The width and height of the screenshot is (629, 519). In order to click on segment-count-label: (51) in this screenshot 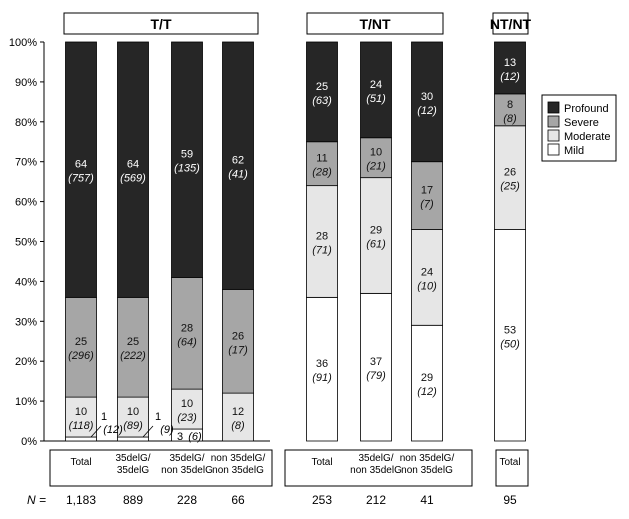, I will do `click(376, 99)`.